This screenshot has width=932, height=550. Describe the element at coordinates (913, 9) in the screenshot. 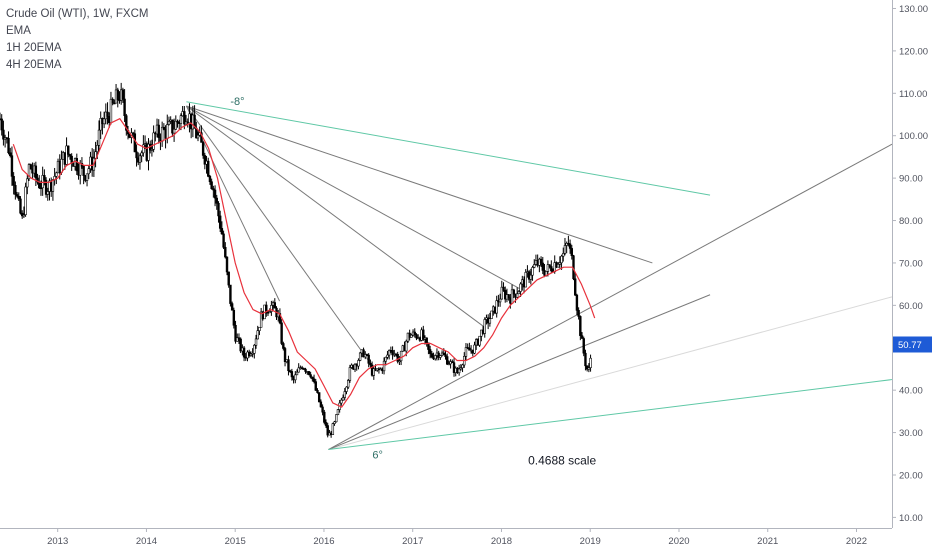

I see `price-tick-label: 130.00` at that location.